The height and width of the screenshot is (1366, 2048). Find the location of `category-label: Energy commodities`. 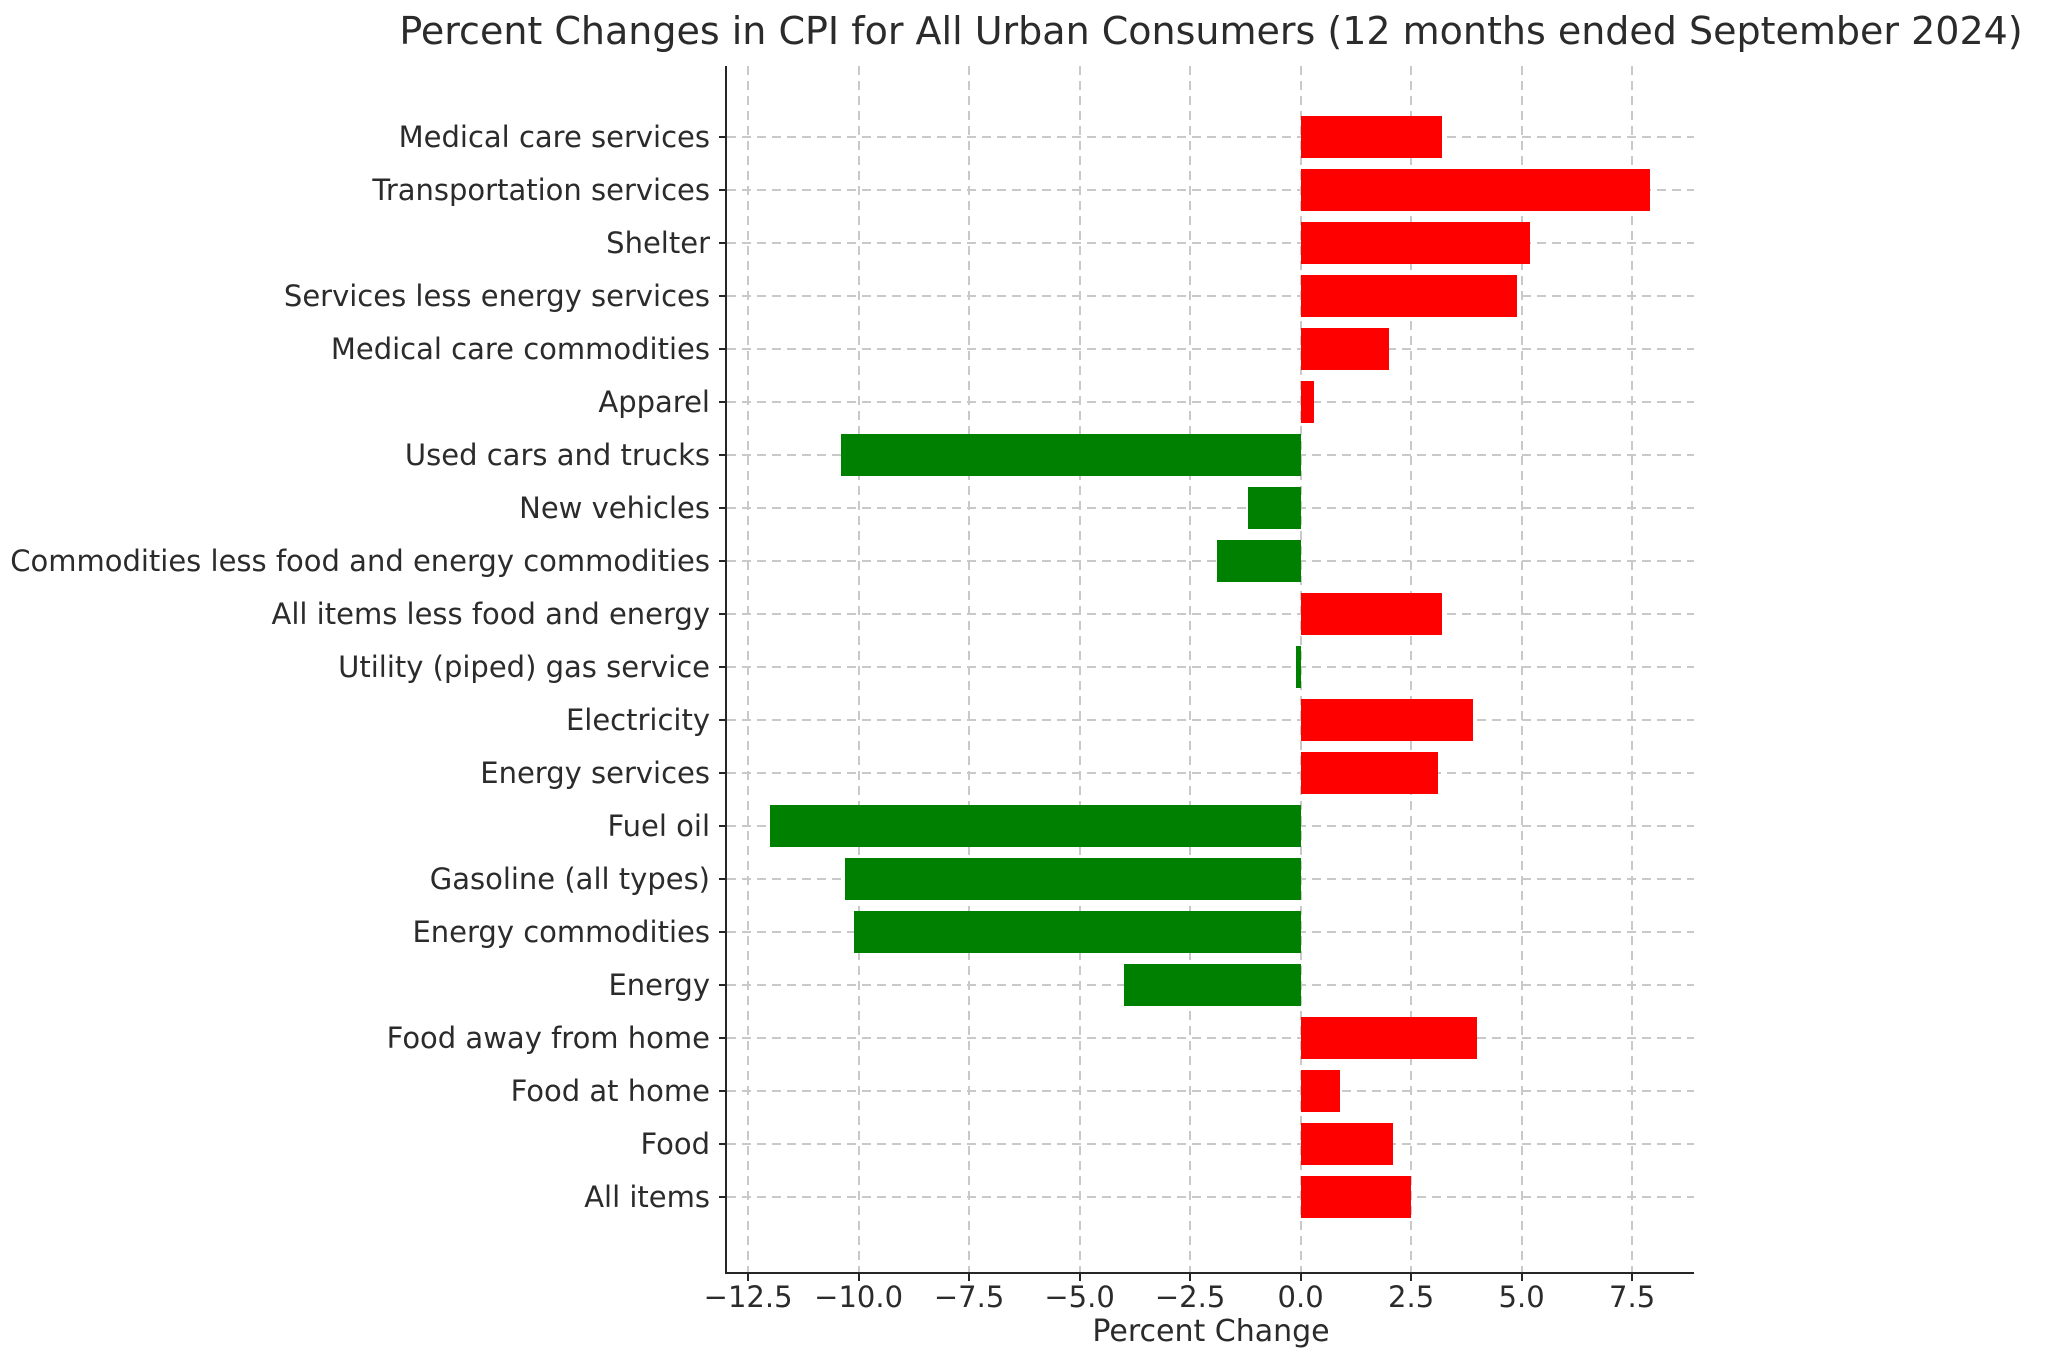

category-label: Energy commodities is located at coordinates (561, 932).